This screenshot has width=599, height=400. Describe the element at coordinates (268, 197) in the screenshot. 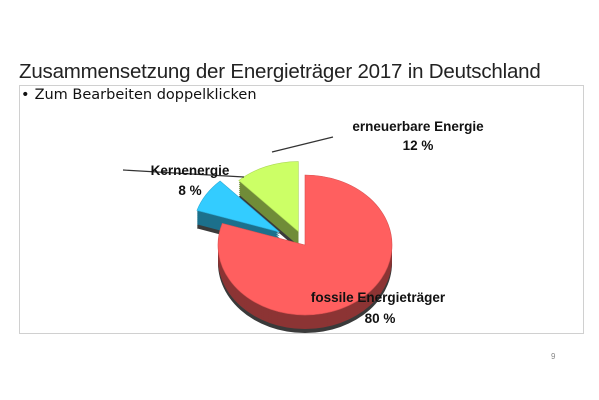

I see `slice-erneuerbare-energie` at that location.